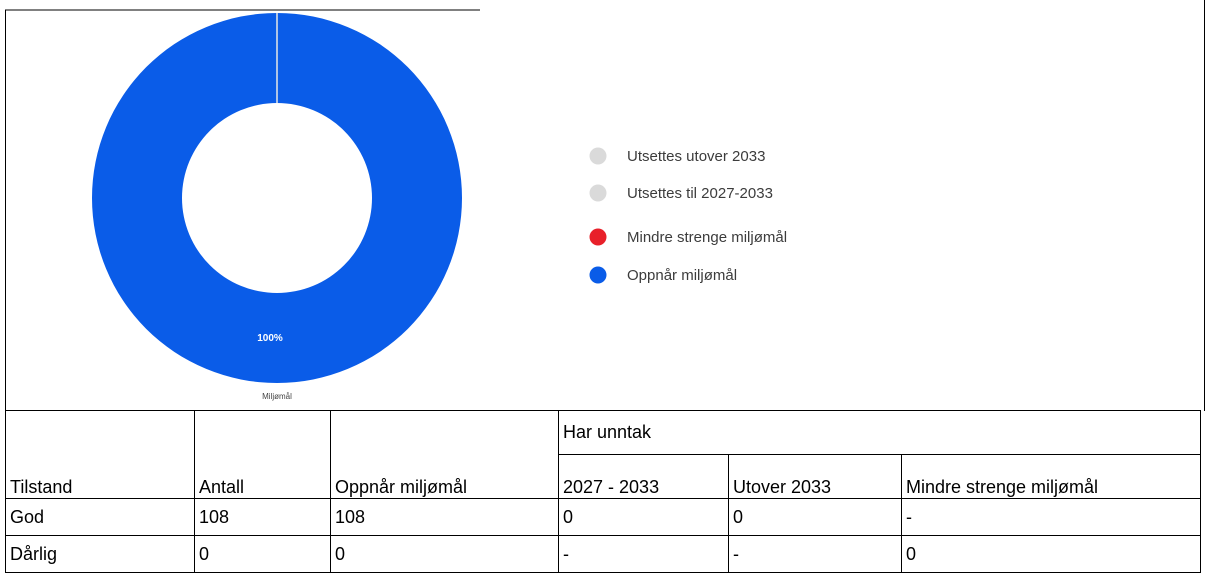 This screenshot has height=576, width=1206. What do you see at coordinates (277, 396) in the screenshot?
I see `chart-title: Miljømål` at bounding box center [277, 396].